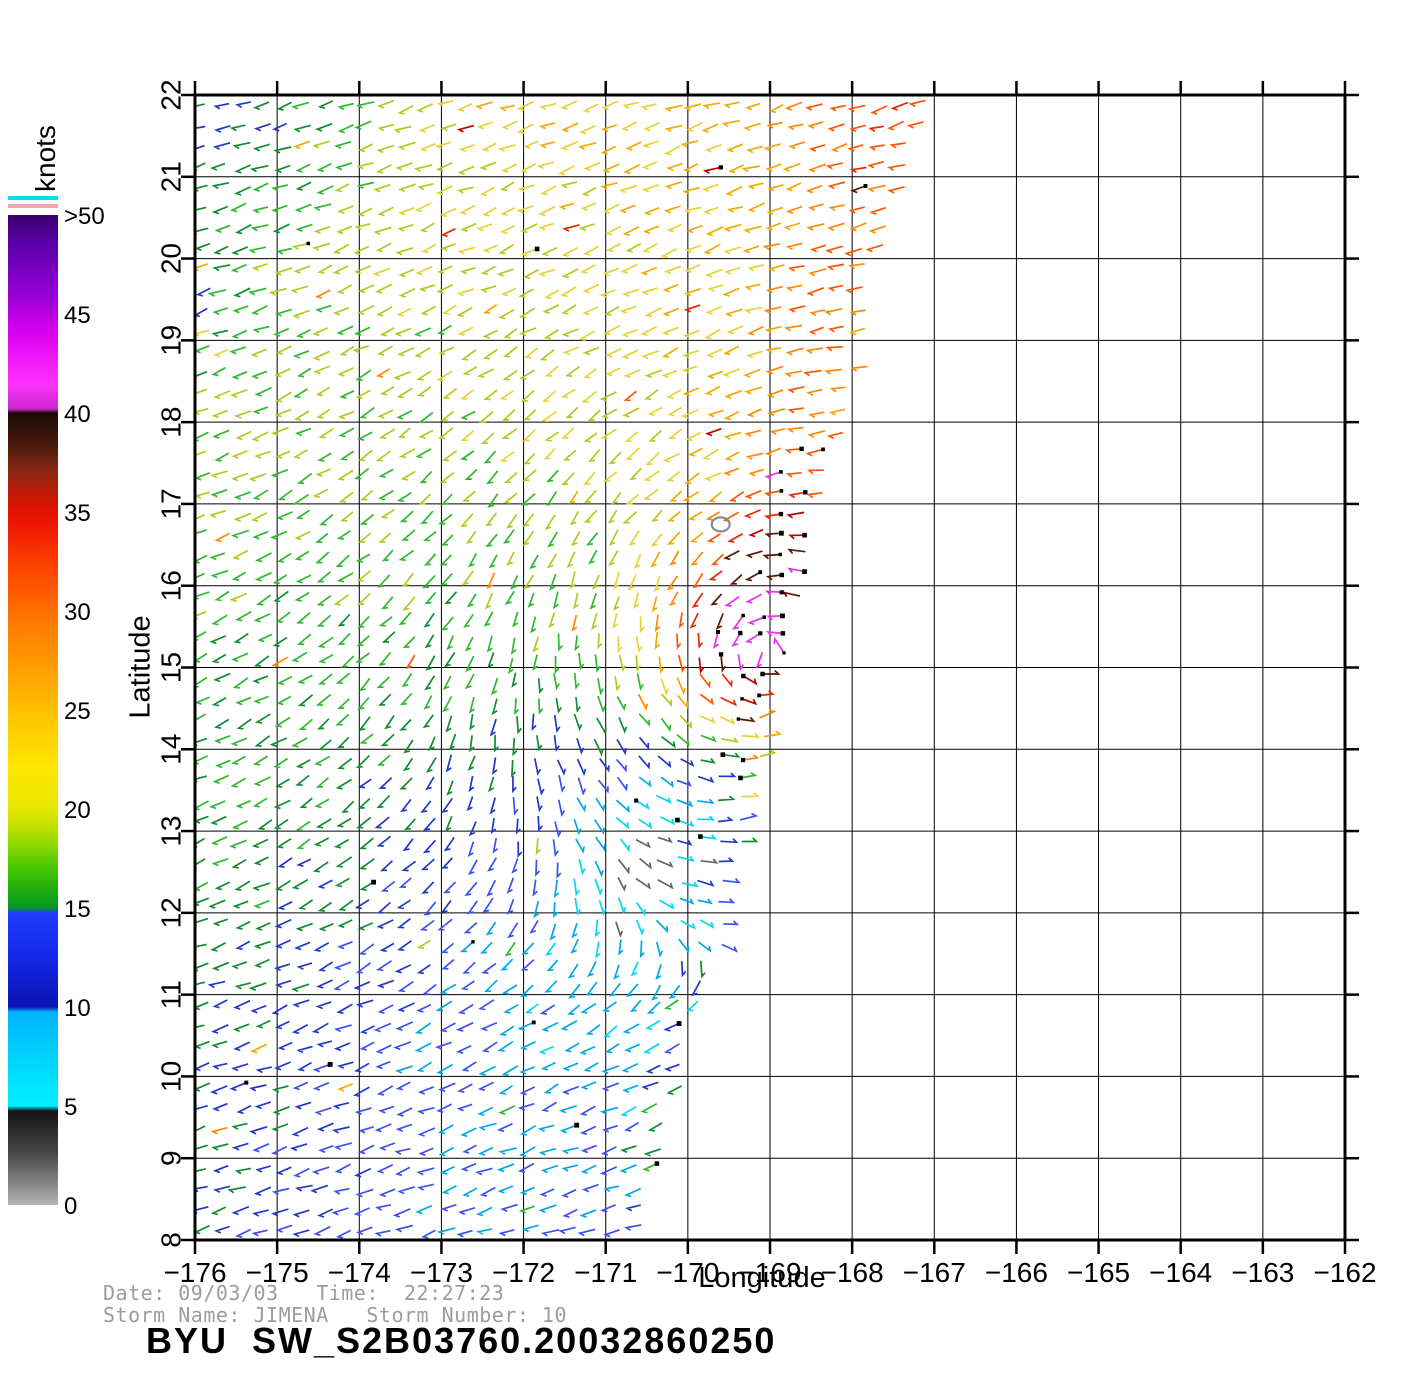 The height and width of the screenshot is (1400, 1420). Describe the element at coordinates (45, 158) in the screenshot. I see `colorbar-title: knots` at that location.